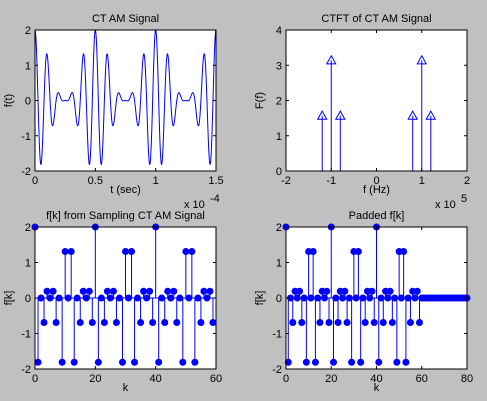 The width and height of the screenshot is (487, 401). I want to click on x-exponent-power: -4, so click(215, 199).